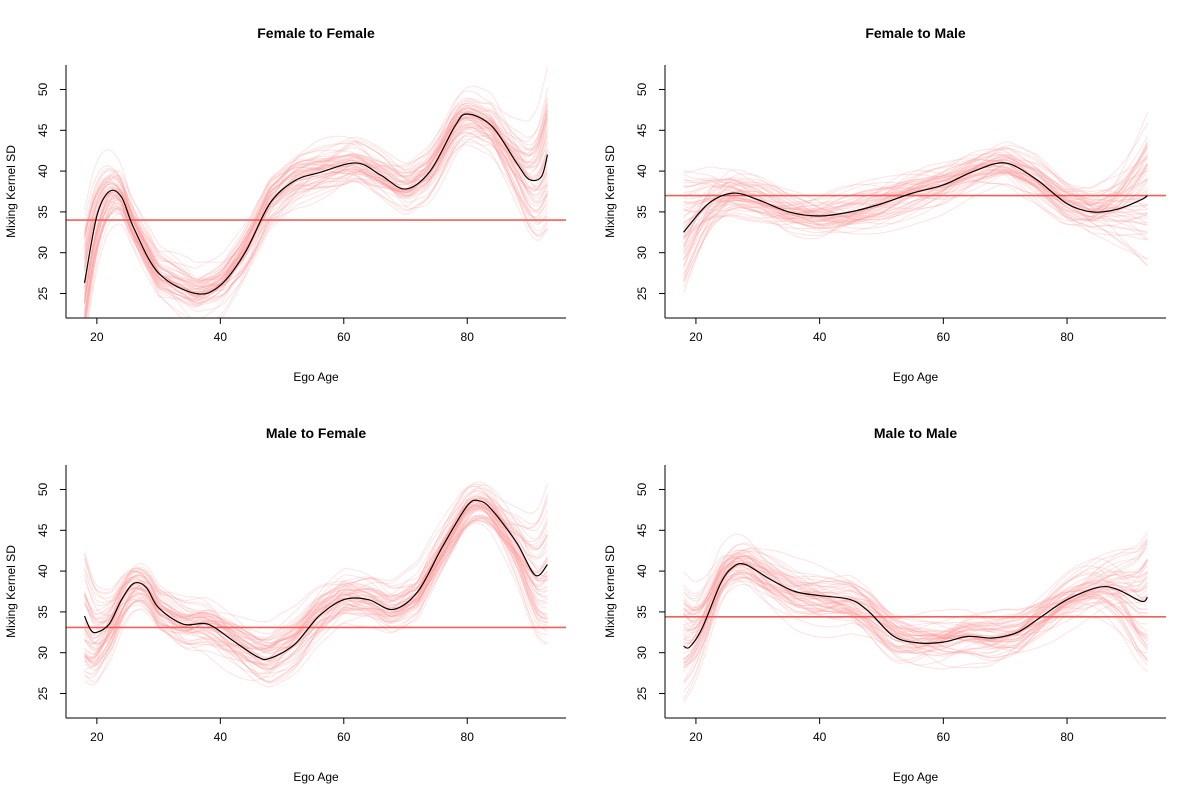 This screenshot has width=1200, height=800. What do you see at coordinates (43, 489) in the screenshot?
I see `y-tick-label: 50` at bounding box center [43, 489].